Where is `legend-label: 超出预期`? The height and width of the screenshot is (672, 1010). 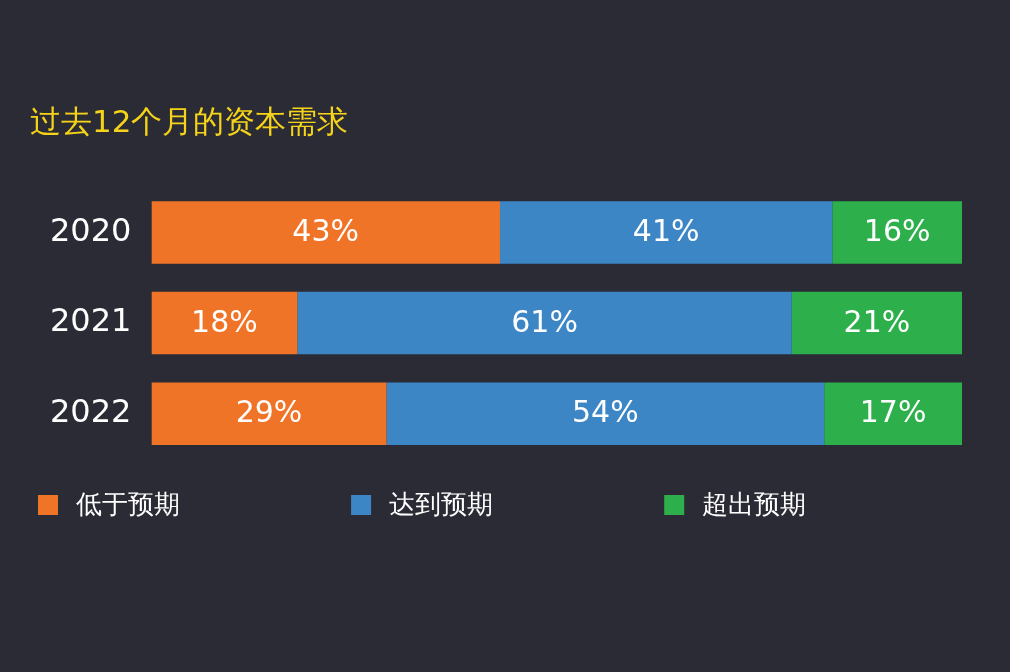 legend-label: 超出预期 is located at coordinates (754, 503).